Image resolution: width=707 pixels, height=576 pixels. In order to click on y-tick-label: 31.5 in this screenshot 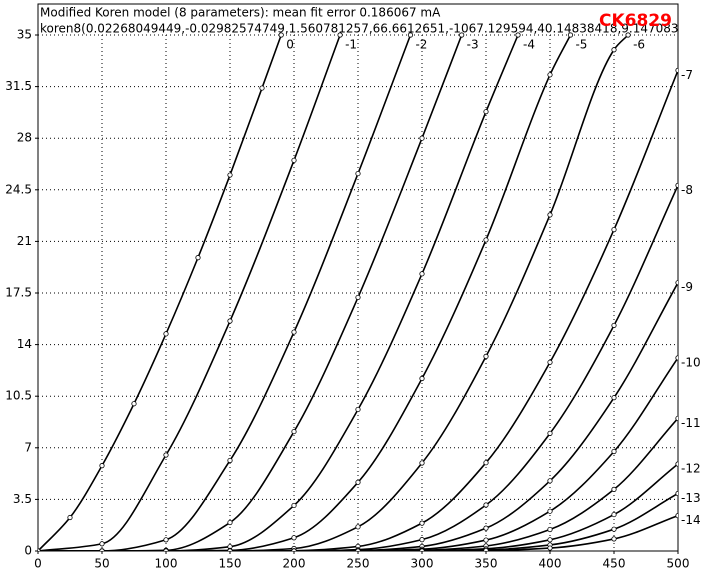, I will do `click(18, 86)`.